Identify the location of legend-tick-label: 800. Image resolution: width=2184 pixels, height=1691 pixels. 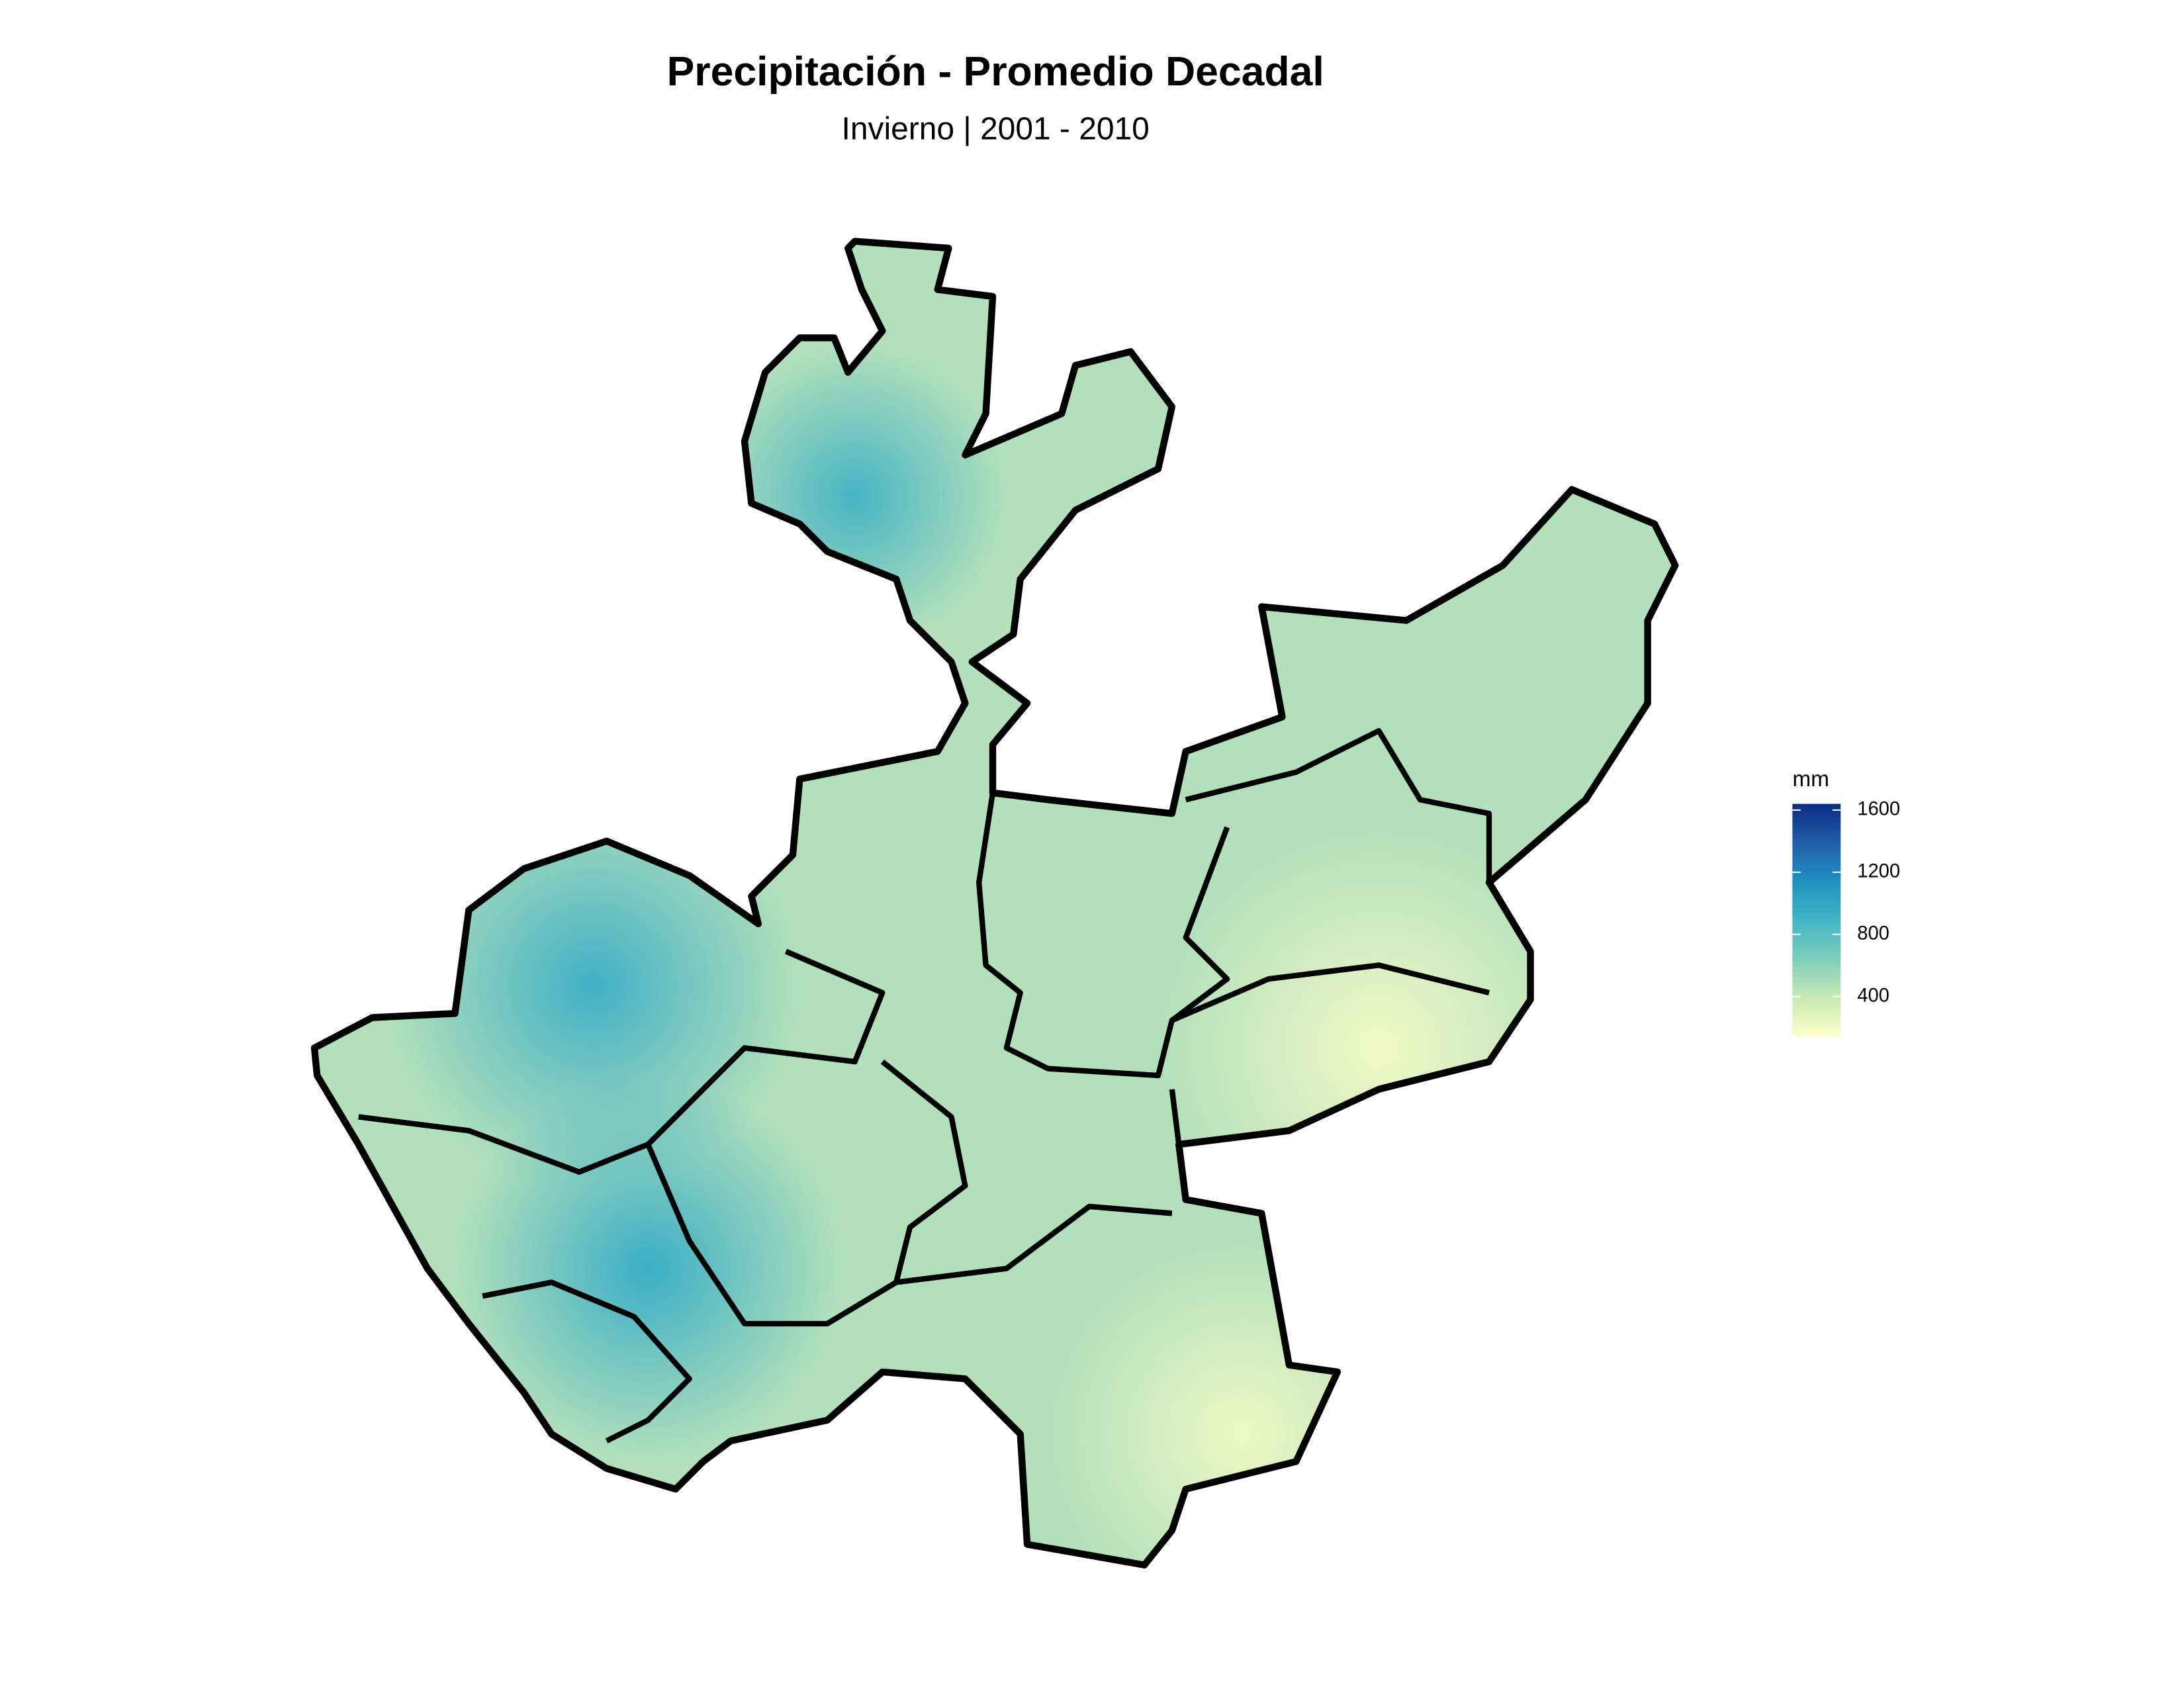
(1873, 933).